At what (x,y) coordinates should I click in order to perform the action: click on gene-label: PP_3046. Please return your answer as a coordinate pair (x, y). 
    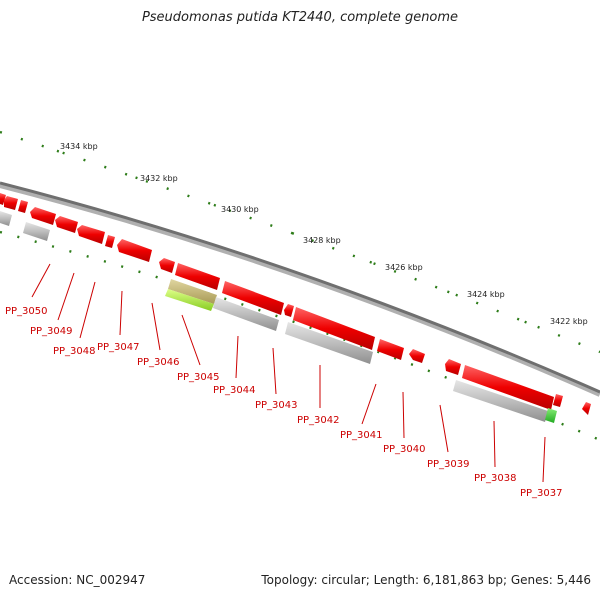
    Looking at the image, I should click on (158, 362).